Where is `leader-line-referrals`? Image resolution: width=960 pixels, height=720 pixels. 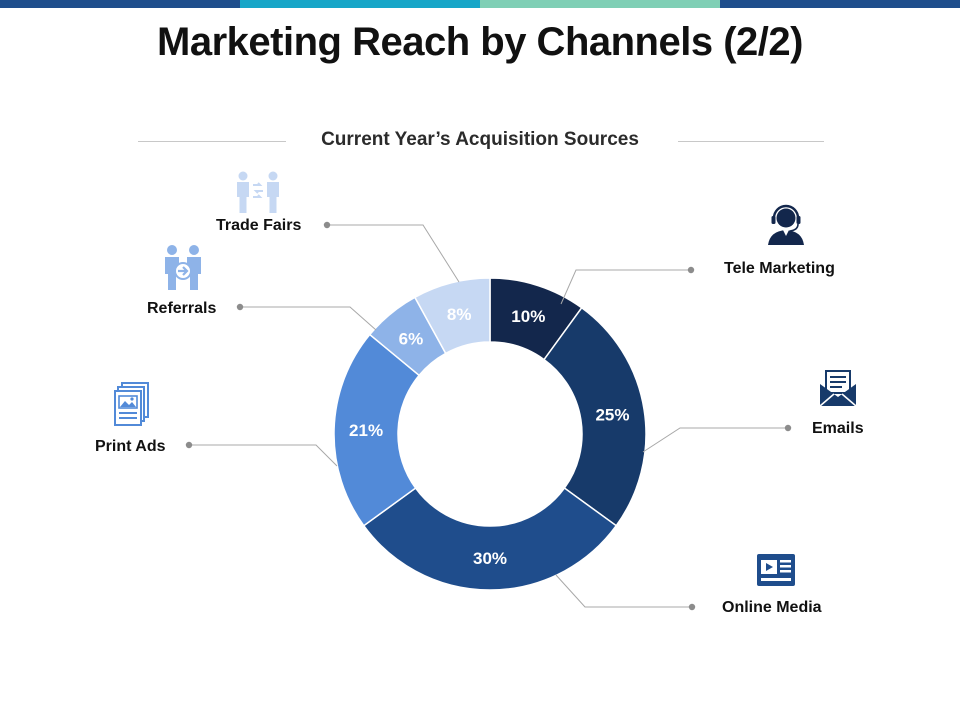 leader-line-referrals is located at coordinates (308, 318).